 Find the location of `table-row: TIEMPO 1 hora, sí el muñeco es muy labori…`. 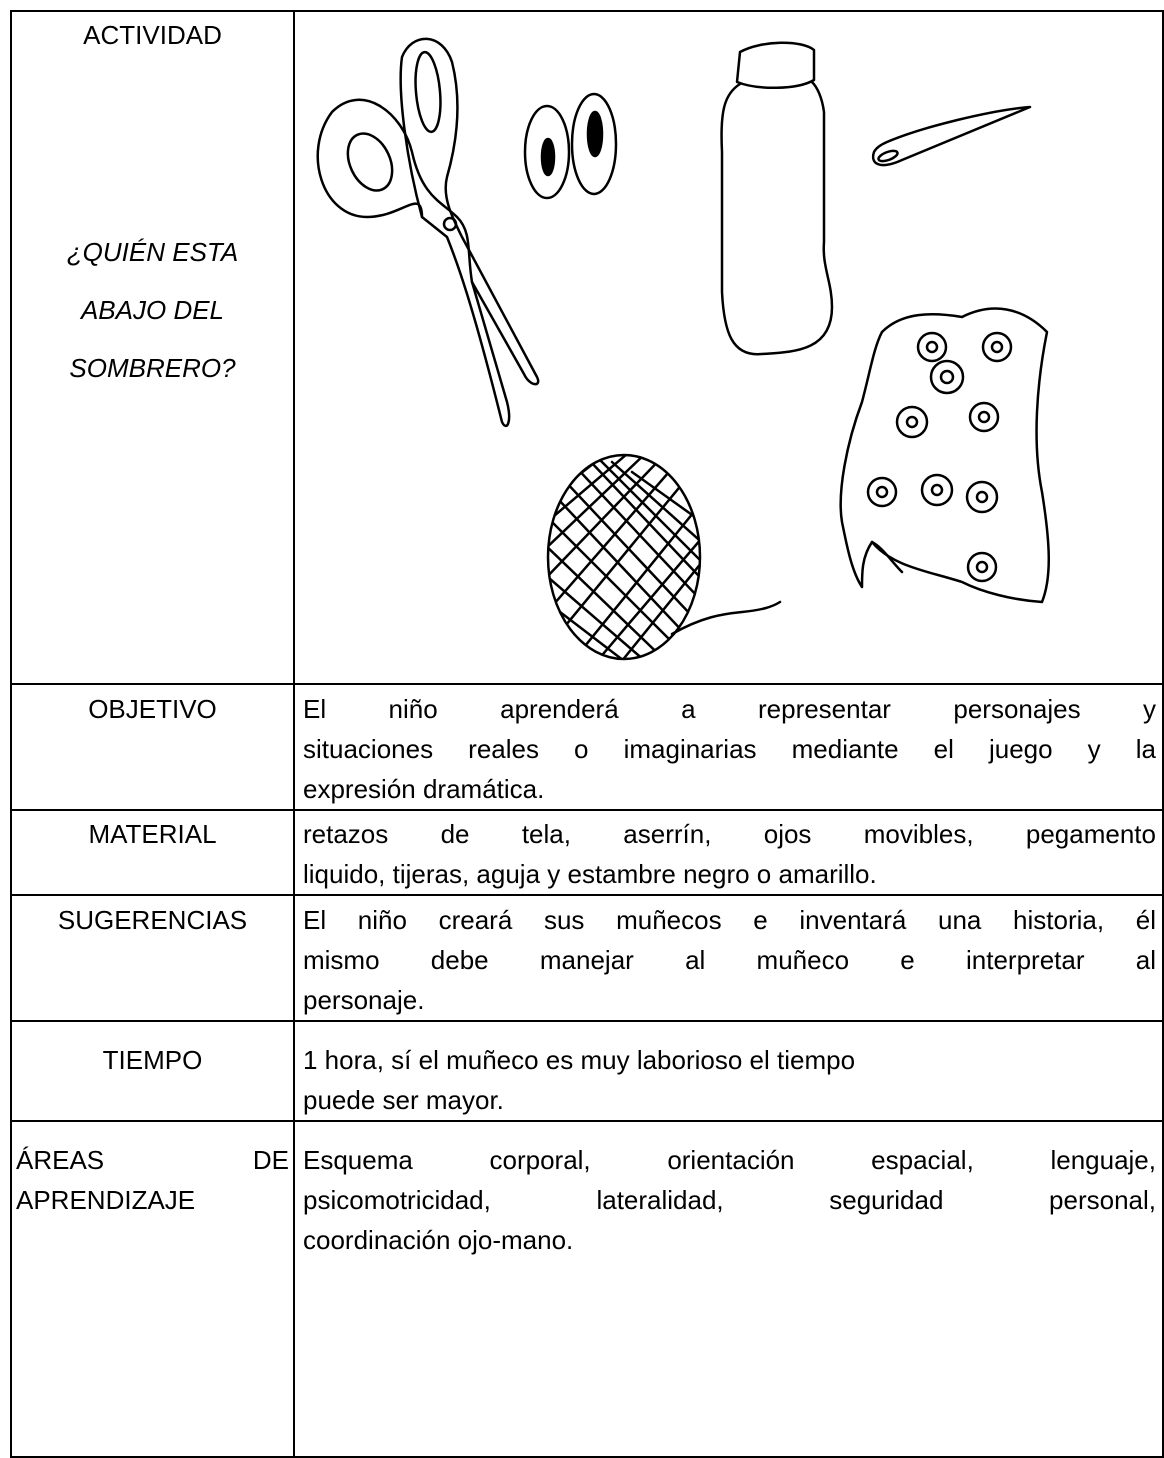

table-row: TIEMPO 1 hora, sí el muñeco es muy labori… is located at coordinates (587, 1071).